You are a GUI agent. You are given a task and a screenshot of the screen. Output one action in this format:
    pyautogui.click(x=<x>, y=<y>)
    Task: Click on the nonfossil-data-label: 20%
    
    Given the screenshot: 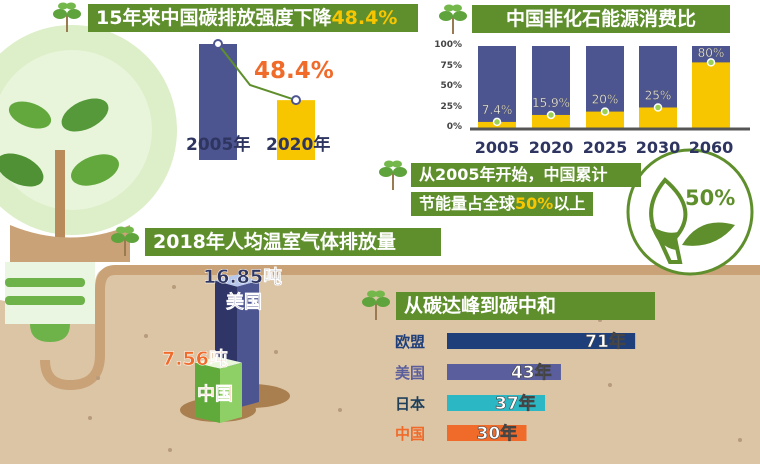 What is the action you would take?
    pyautogui.click(x=605, y=100)
    